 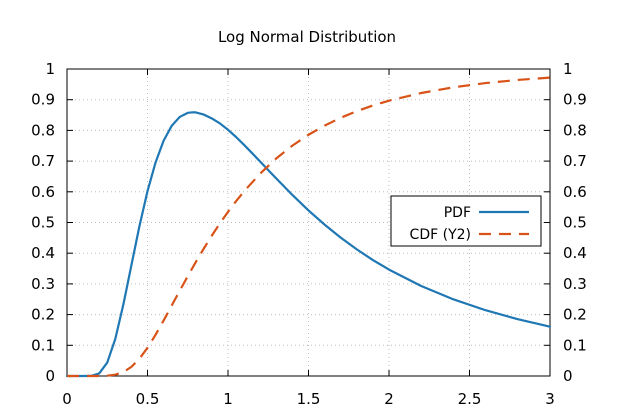 I want to click on y-tick-label: 0.8, so click(x=43, y=130).